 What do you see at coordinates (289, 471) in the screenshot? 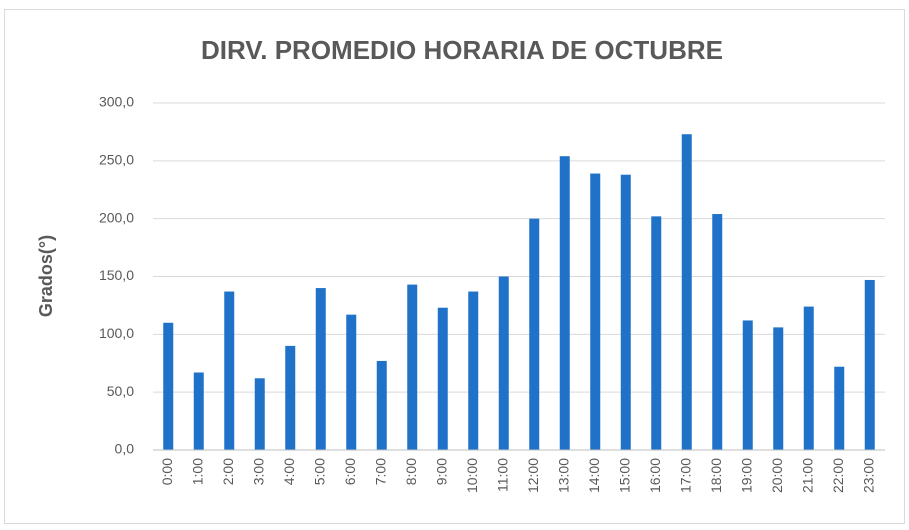
I see `x-tick-label: 4:00` at bounding box center [289, 471].